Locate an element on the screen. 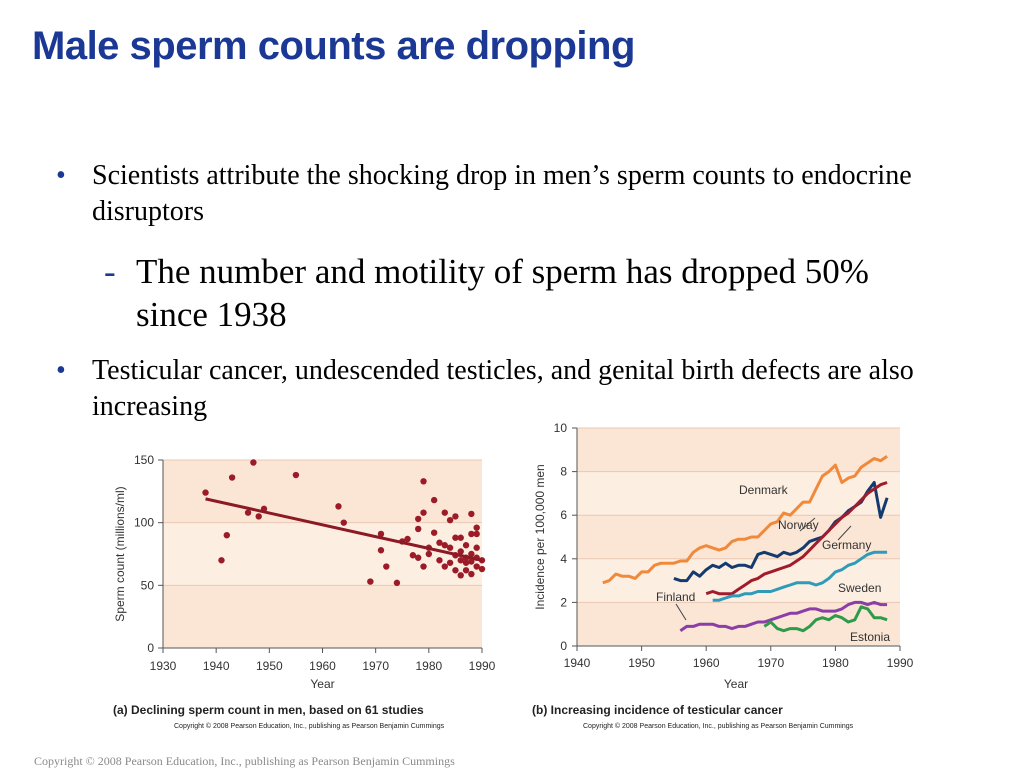 The height and width of the screenshot is (769, 1024). ytick-label-b: 0 is located at coordinates (563, 646).